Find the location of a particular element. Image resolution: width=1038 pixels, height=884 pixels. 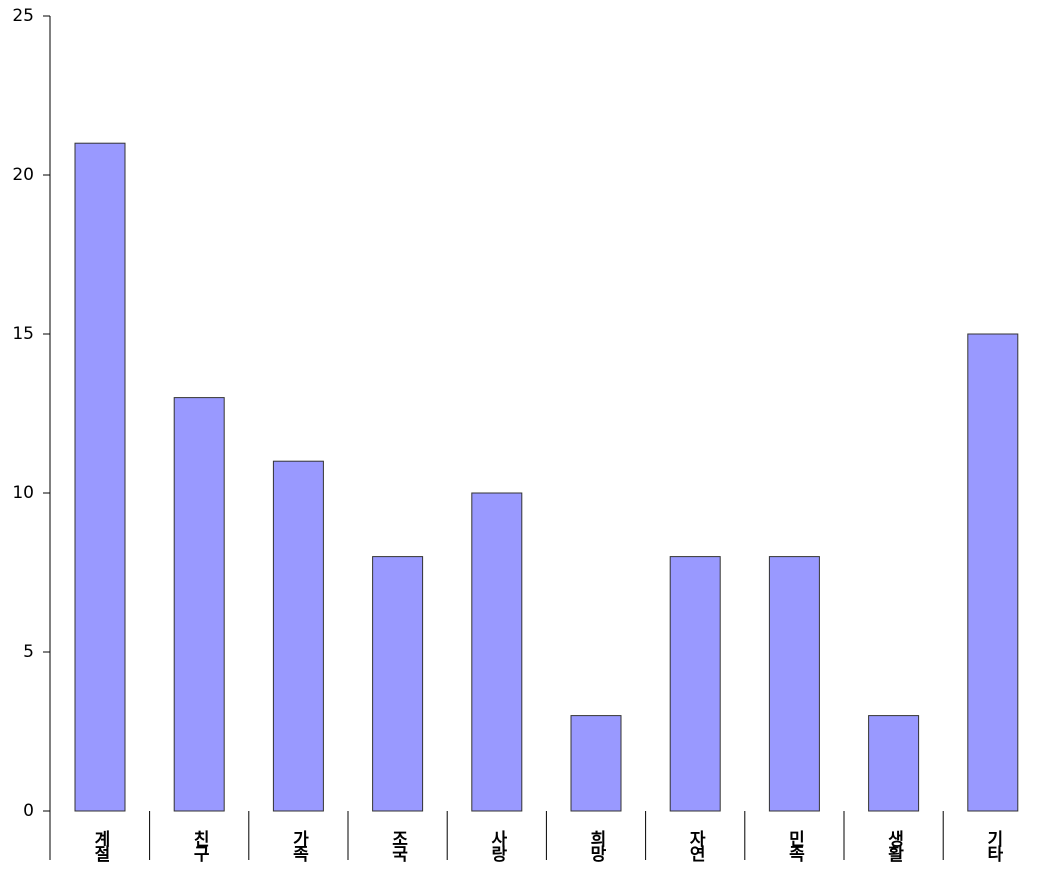

y-tick-label: 20 is located at coordinates (23, 175).